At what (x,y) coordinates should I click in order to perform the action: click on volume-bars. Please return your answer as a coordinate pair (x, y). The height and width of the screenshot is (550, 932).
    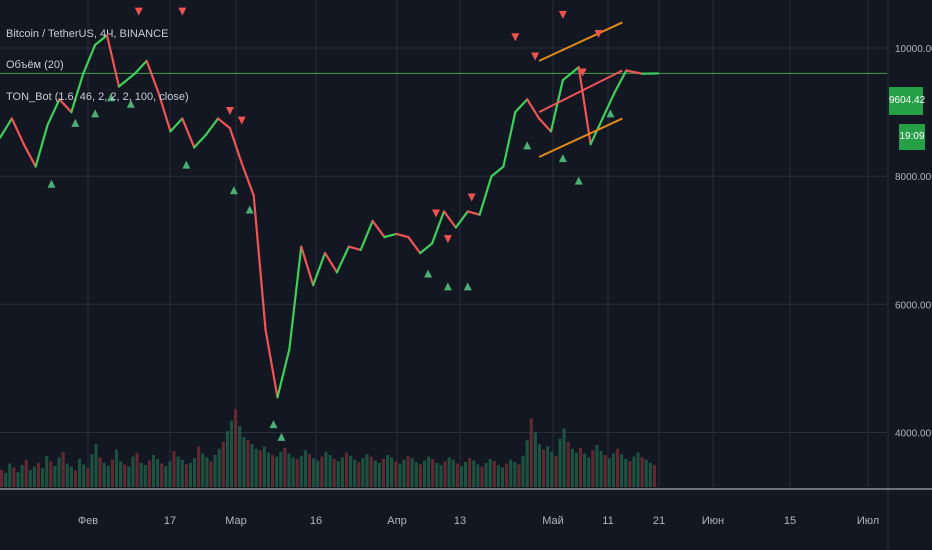
    Looking at the image, I should click on (328, 448).